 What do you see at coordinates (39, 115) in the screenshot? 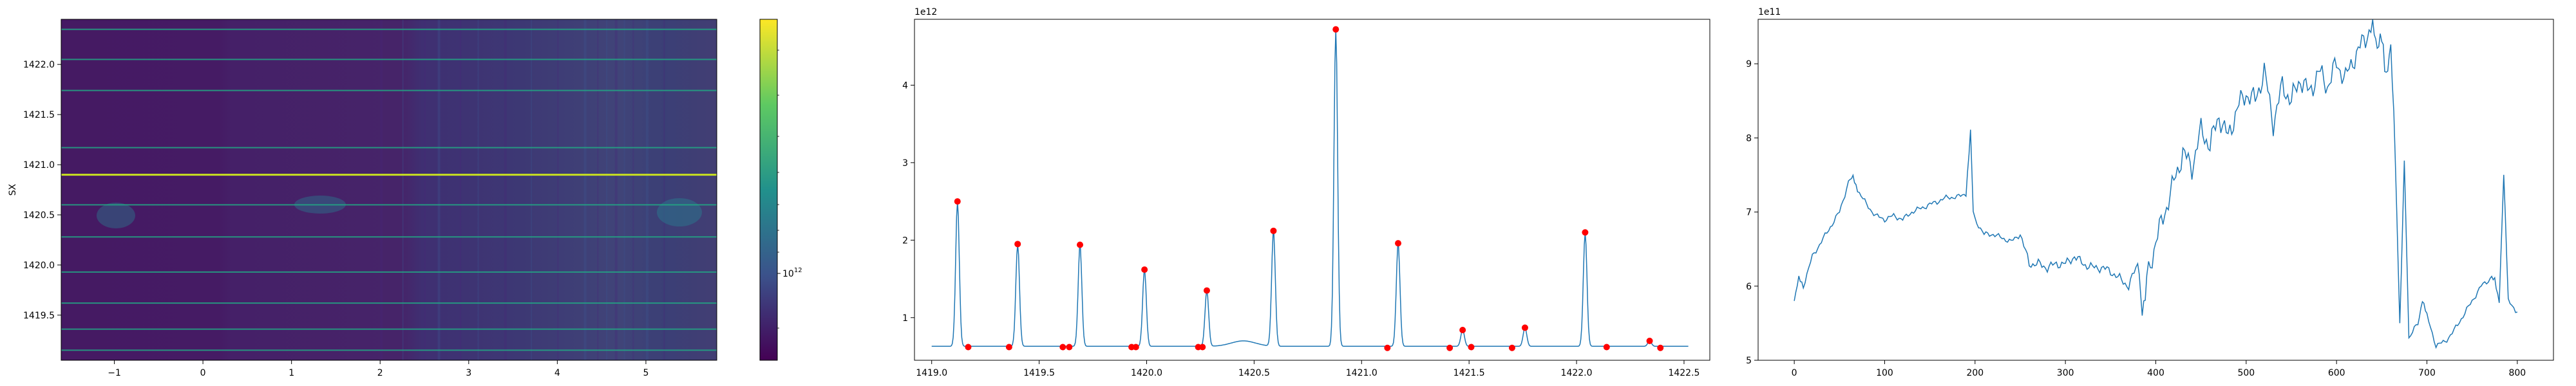
I see `heatmap-y-tick-label: 1421.5` at bounding box center [39, 115].